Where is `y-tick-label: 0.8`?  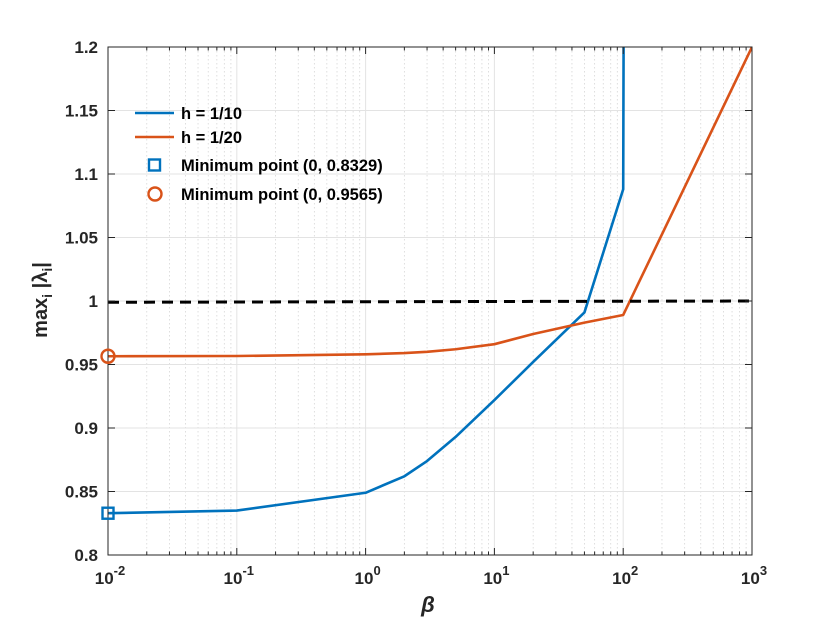 y-tick-label: 0.8 is located at coordinates (86, 555).